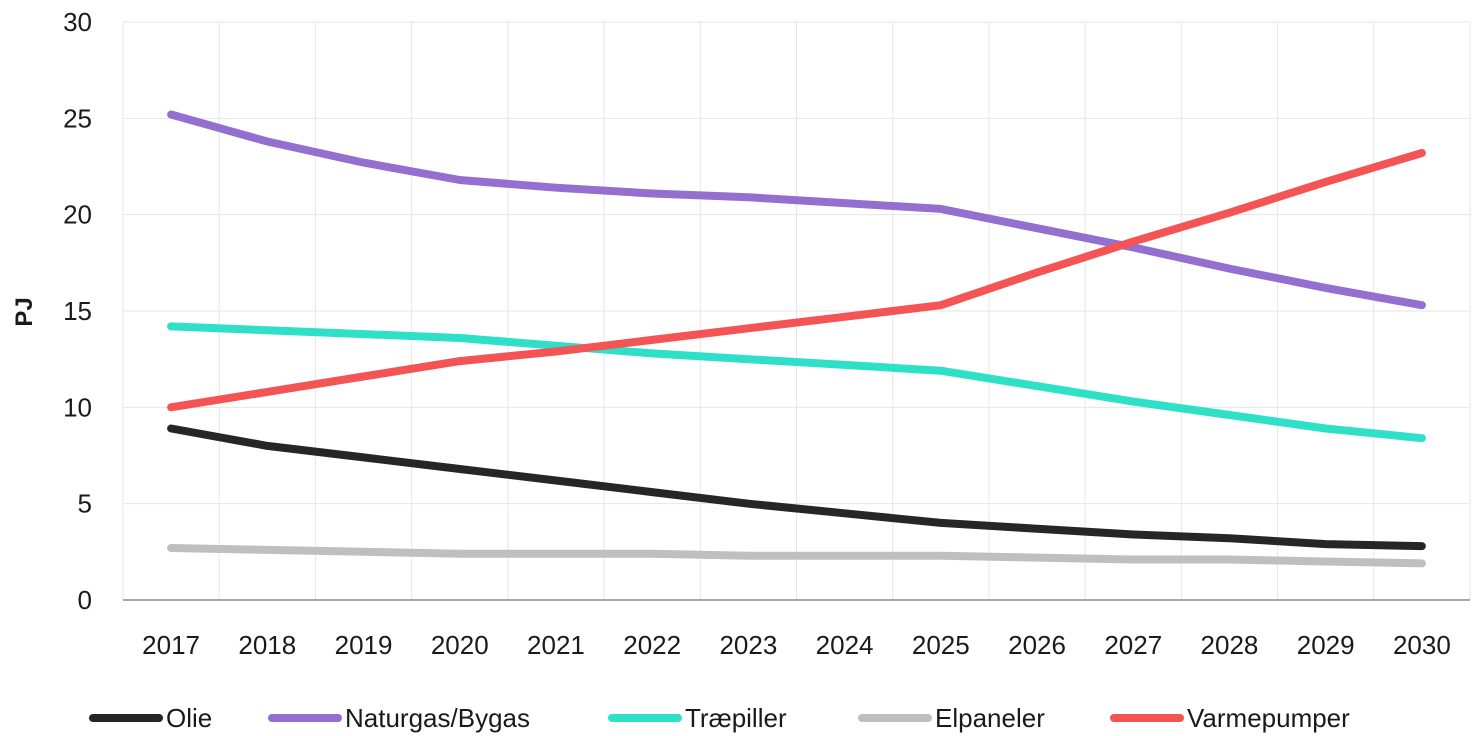  Describe the element at coordinates (652, 645) in the screenshot. I see `x-tick-label: 2022` at that location.